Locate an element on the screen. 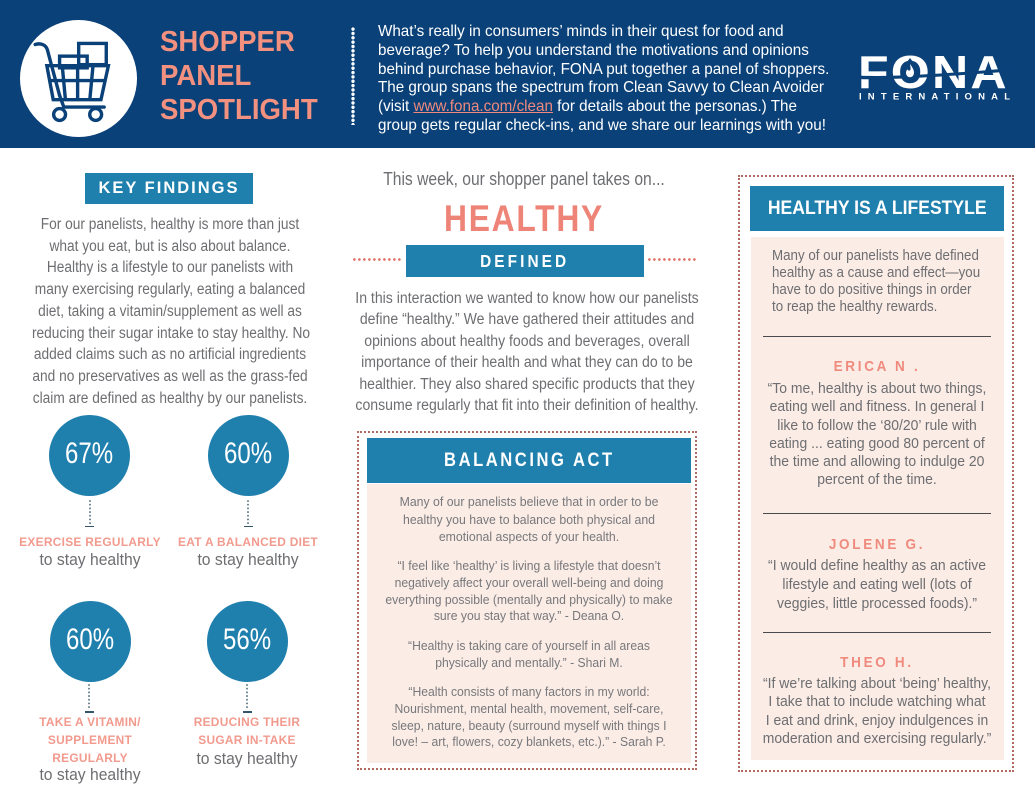  svg-text: INTERNATIONAL is located at coordinates (937, 97).